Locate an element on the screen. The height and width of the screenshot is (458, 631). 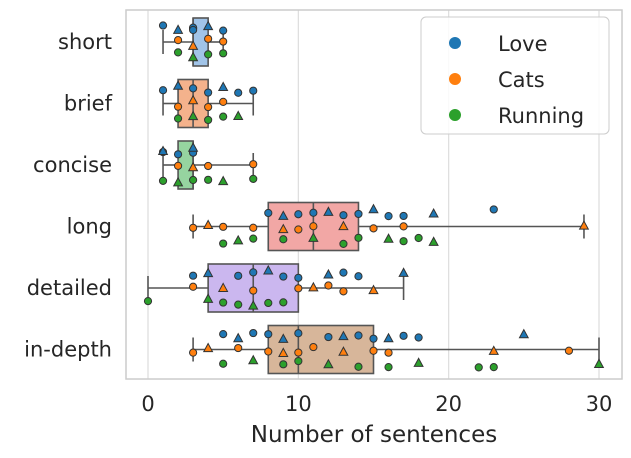
legend-marker-love is located at coordinates (455, 43).